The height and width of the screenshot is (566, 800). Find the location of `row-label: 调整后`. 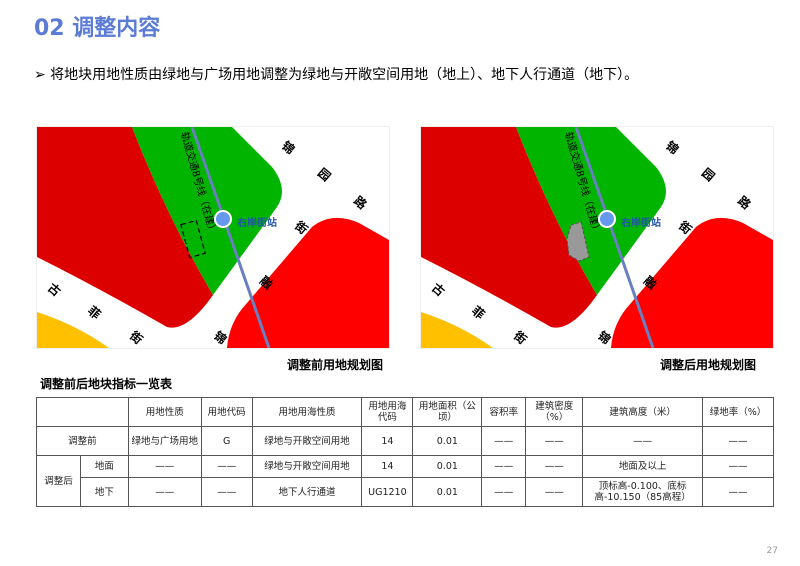

row-label: 调整后 is located at coordinates (58, 481).